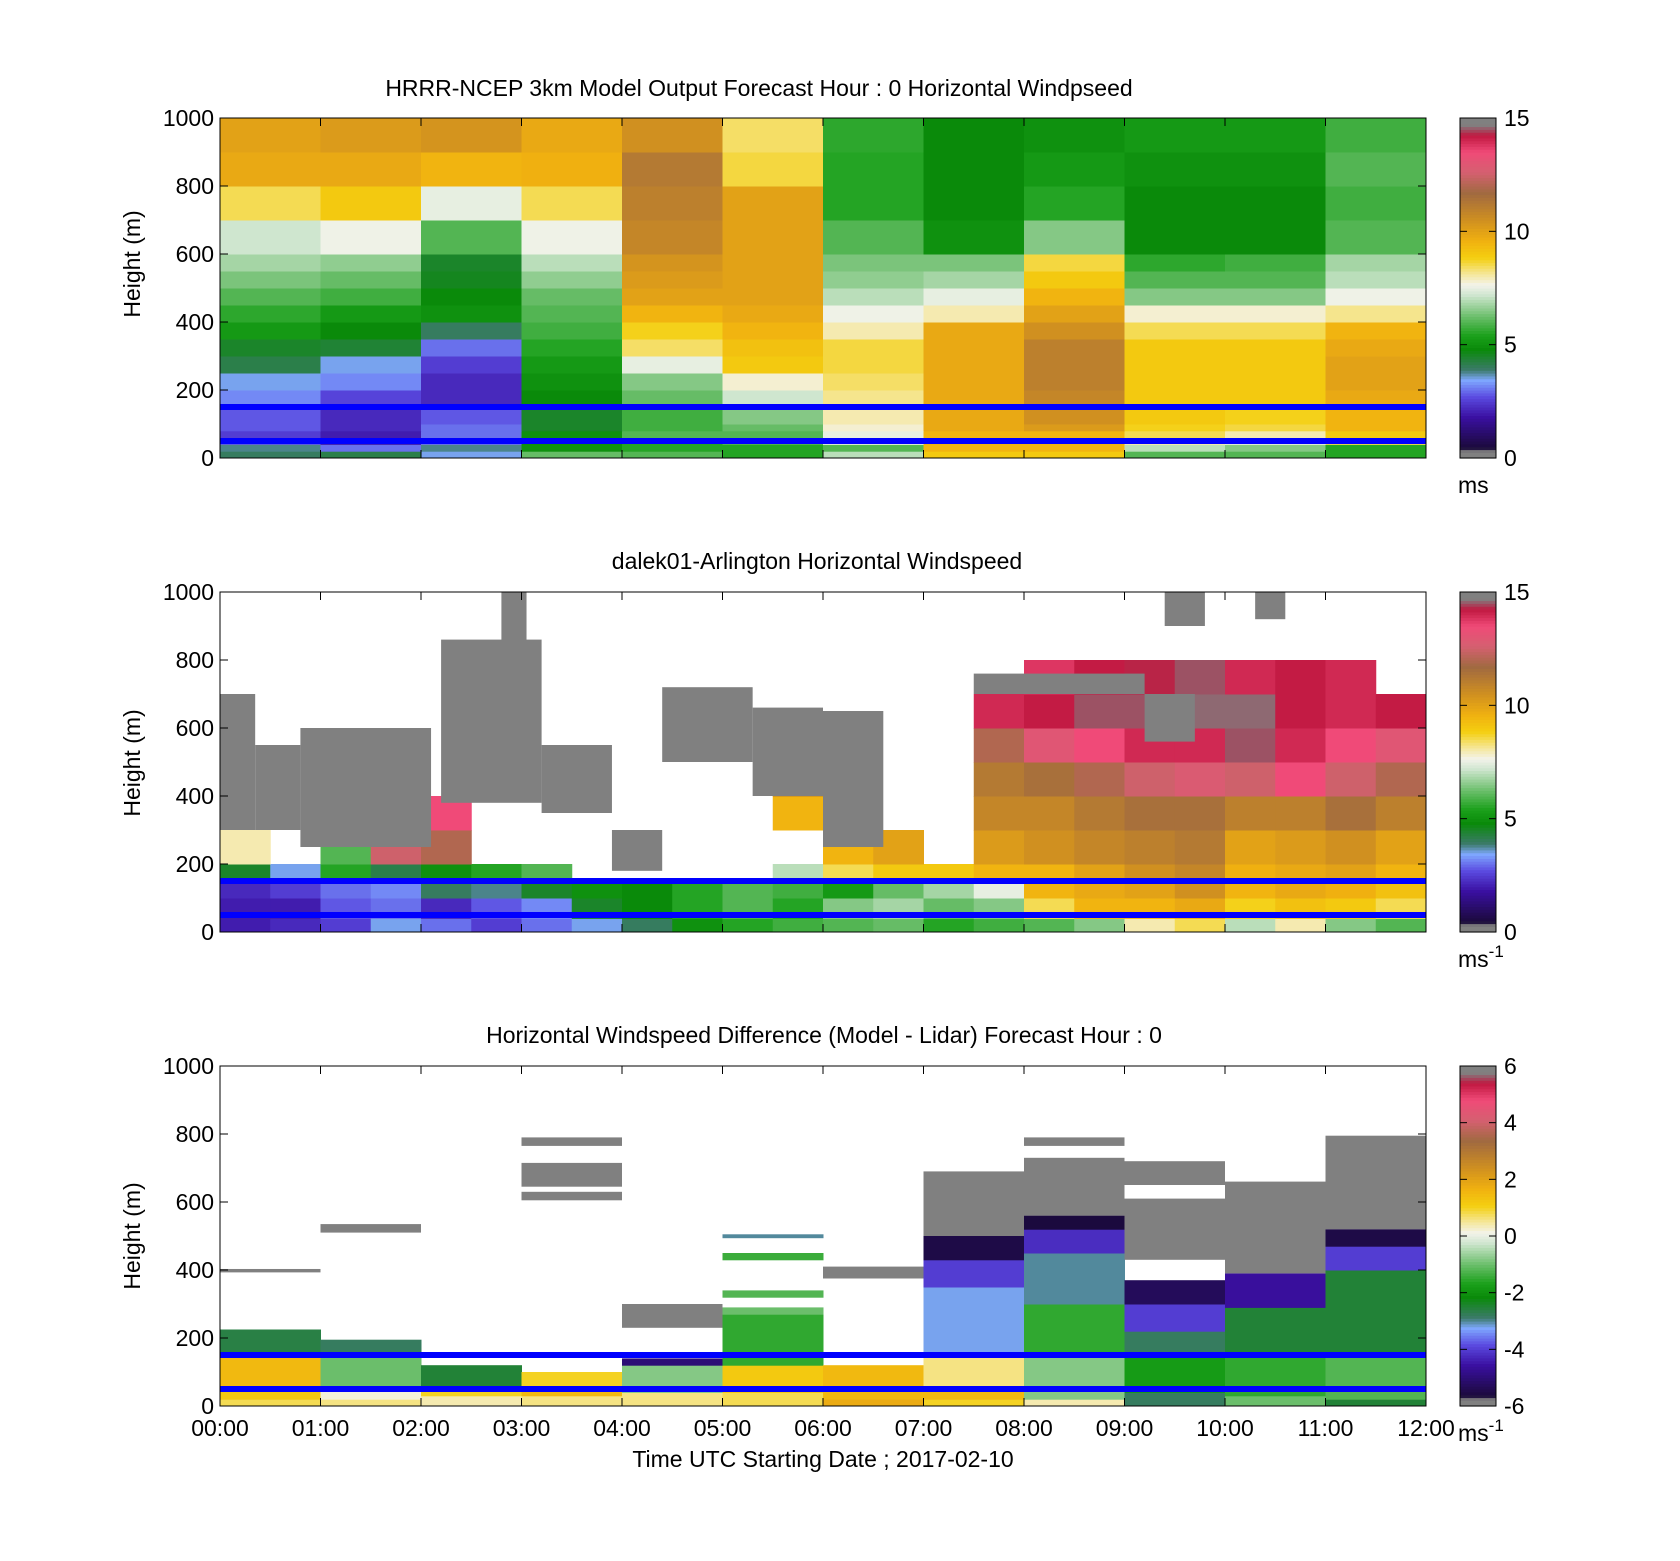 Image resolution: width=1680 pixels, height=1561 pixels. Describe the element at coordinates (1326, 1428) in the screenshot. I see `x-tick-label: 11:00` at that location.